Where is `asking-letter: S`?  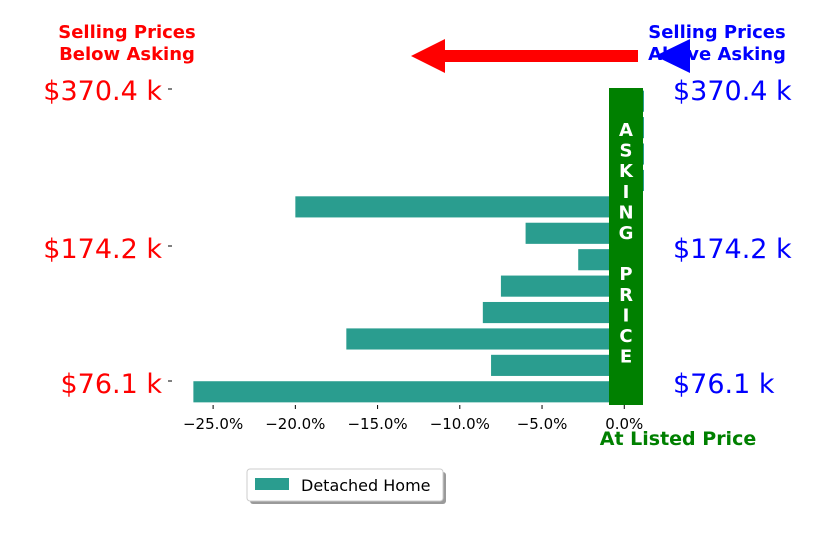 asking-letter: S is located at coordinates (626, 151).